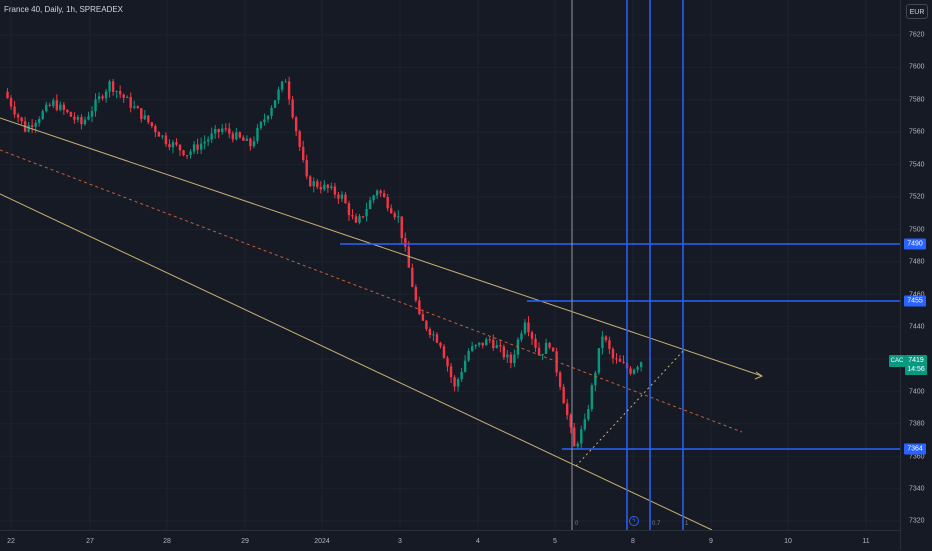 This screenshot has width=932, height=551. I want to click on projection-line, so click(630, 408).